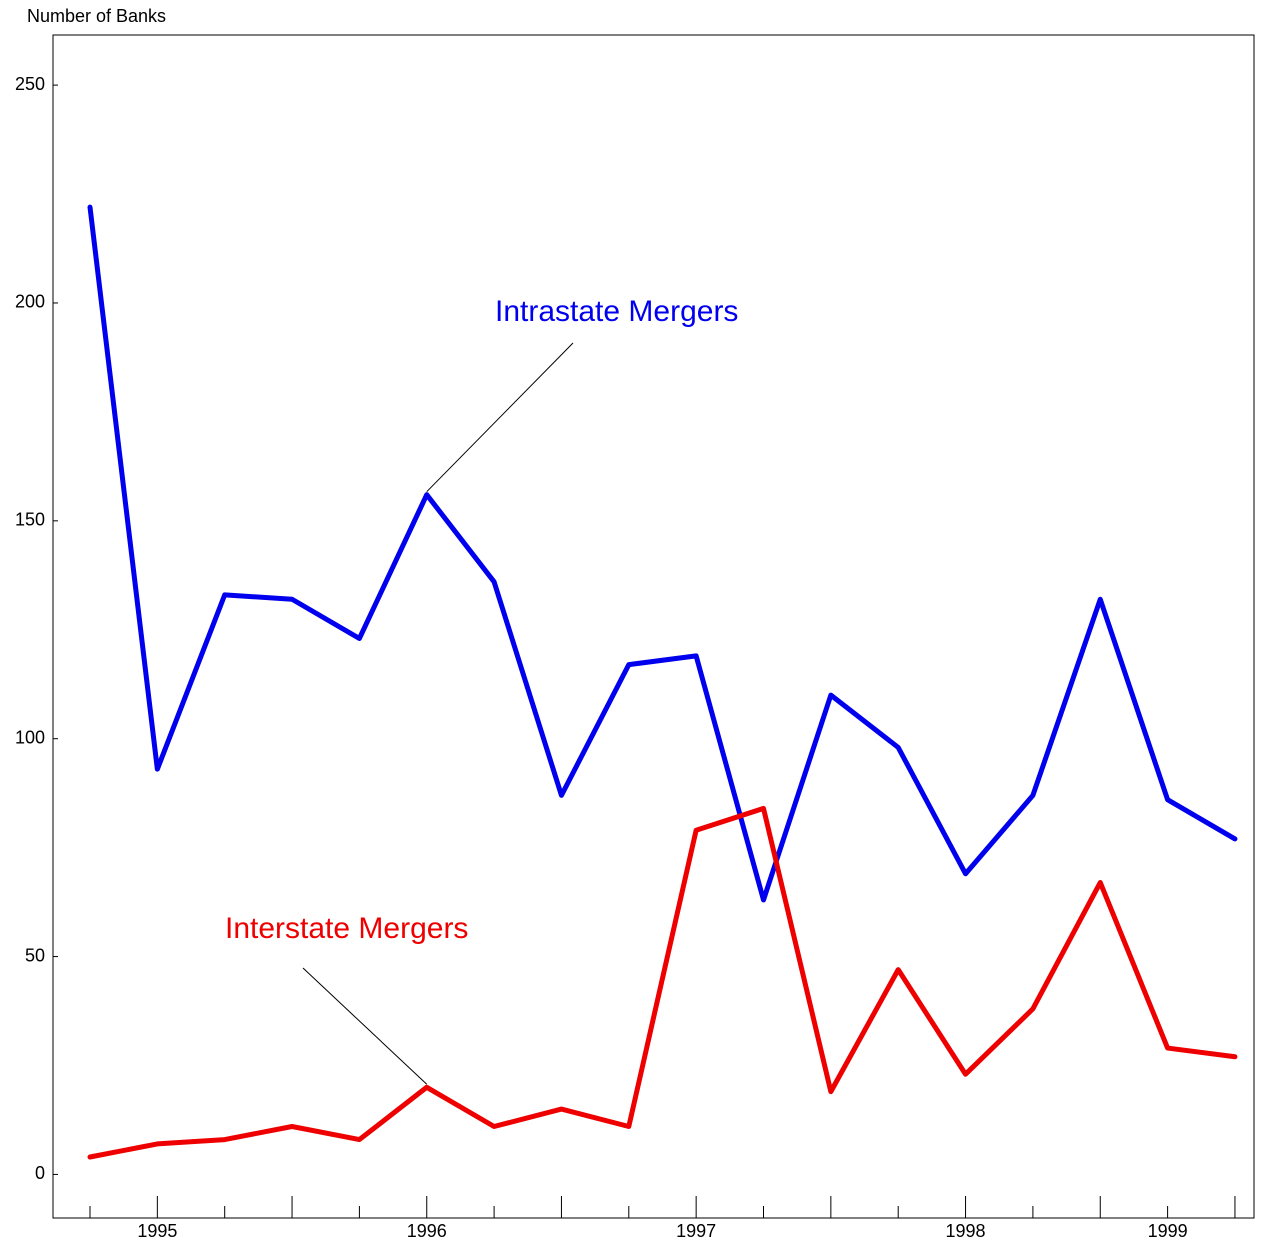  What do you see at coordinates (966, 1231) in the screenshot?
I see `x-tick-label: 1998` at bounding box center [966, 1231].